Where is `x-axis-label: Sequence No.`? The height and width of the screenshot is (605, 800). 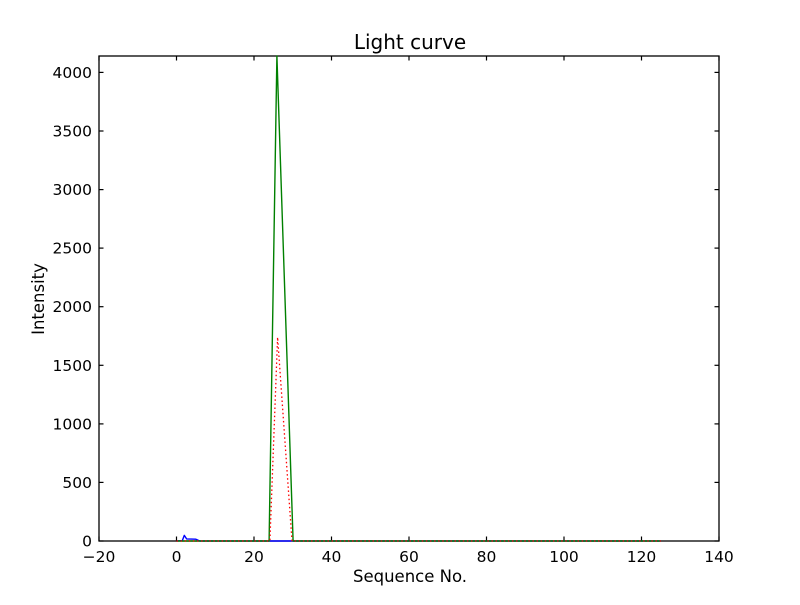
x-axis-label: Sequence No. is located at coordinates (410, 576).